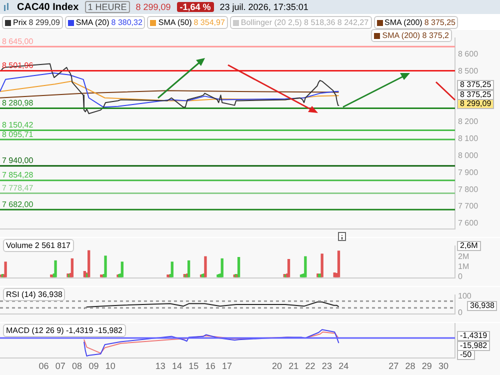 This screenshot has height=375, width=500. I want to click on x-tick-label: 07, so click(60, 366).